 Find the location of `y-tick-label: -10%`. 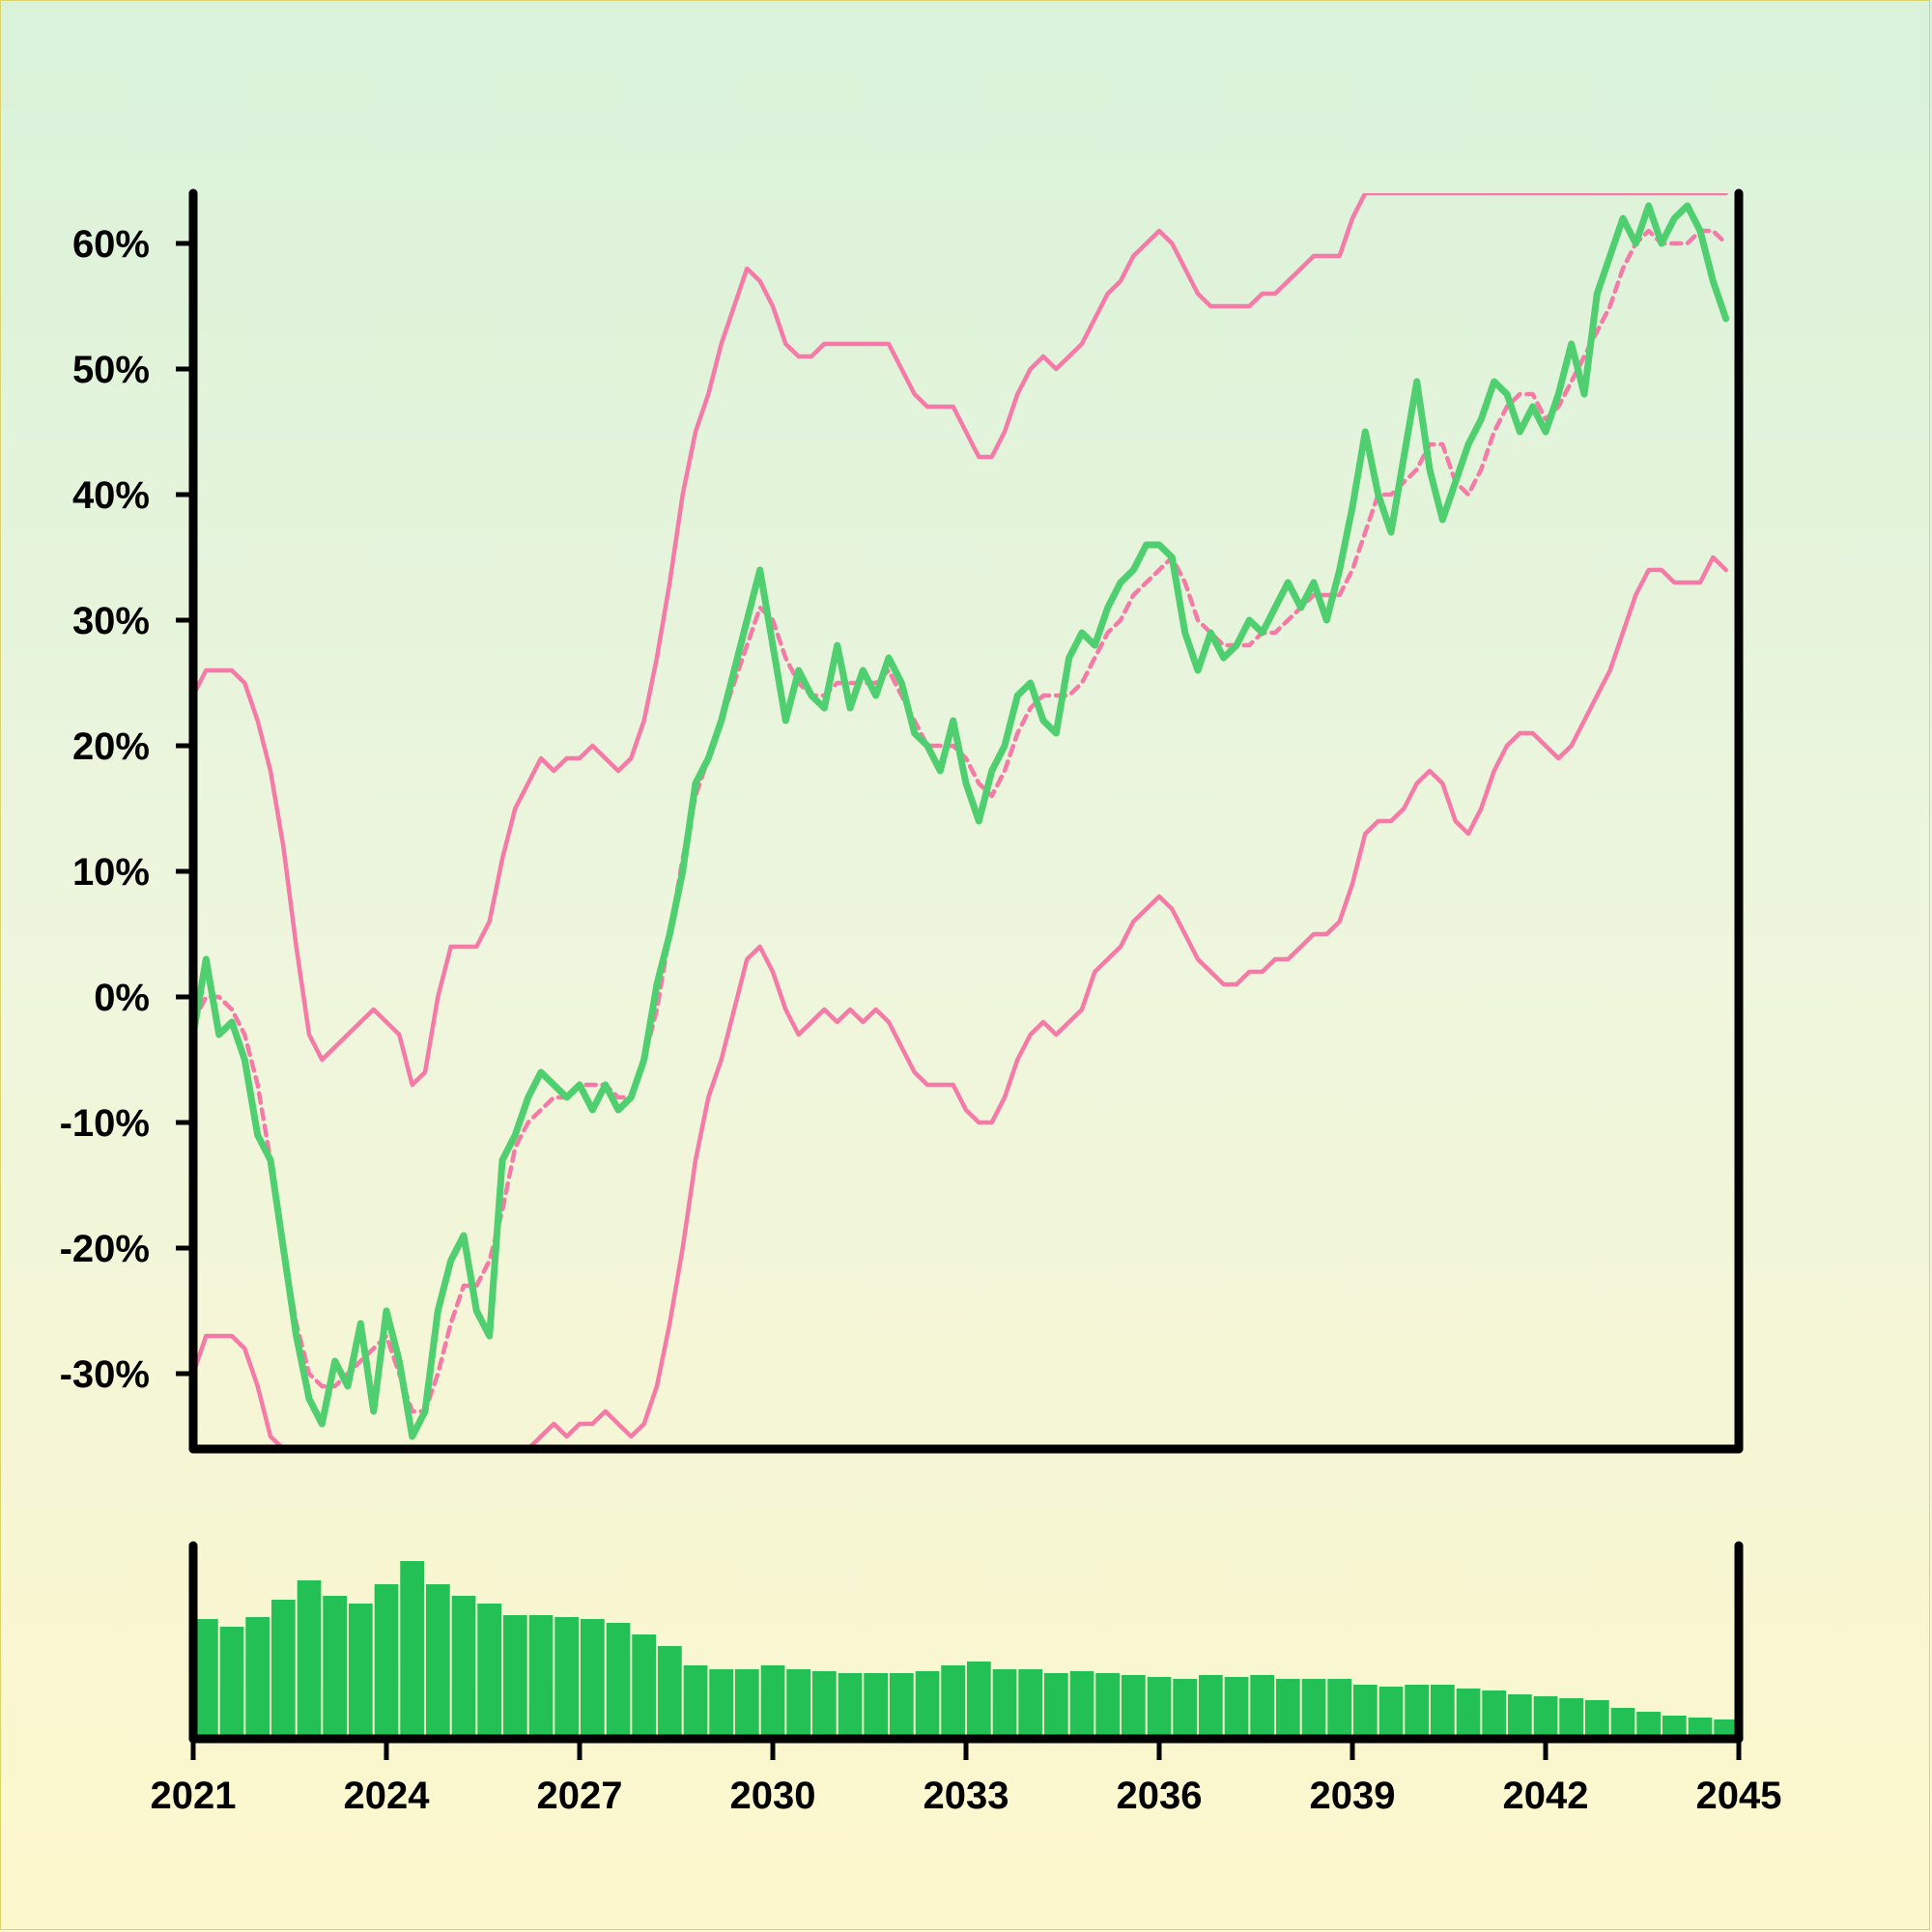

y-tick-label: -10% is located at coordinates (105, 1123).